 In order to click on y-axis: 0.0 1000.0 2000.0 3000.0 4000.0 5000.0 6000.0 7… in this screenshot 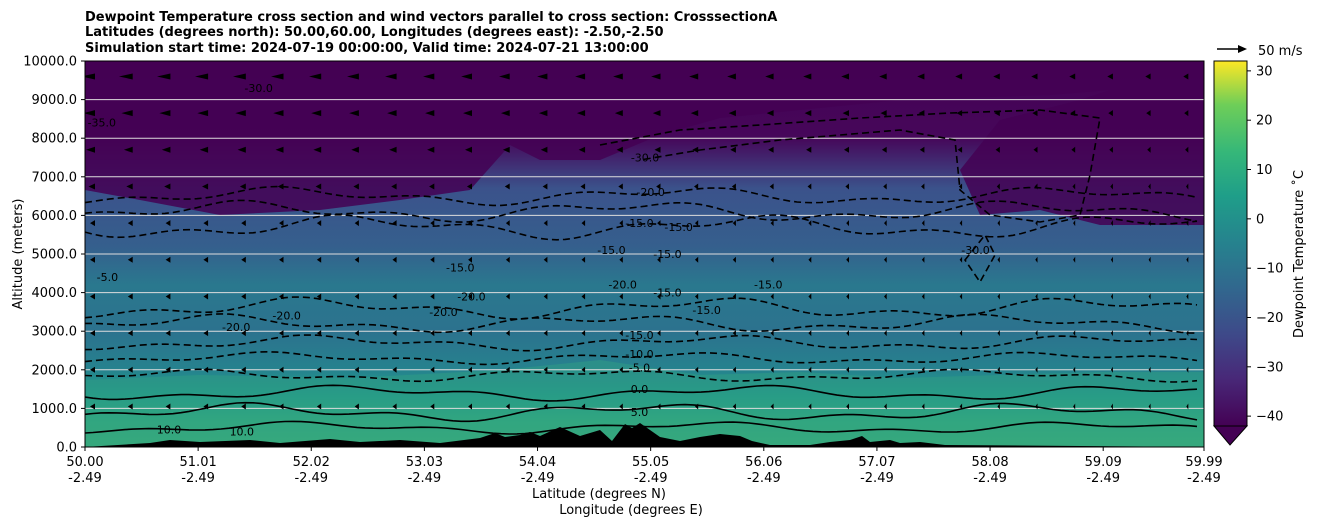, I will do `click(54, 255)`.